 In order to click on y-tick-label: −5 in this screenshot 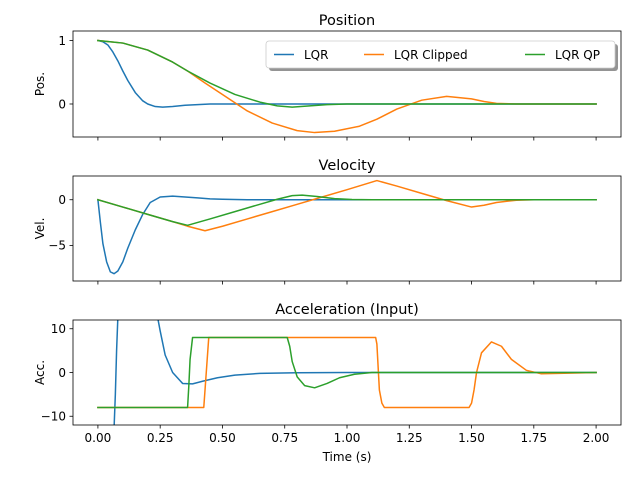, I will do `click(57, 246)`.